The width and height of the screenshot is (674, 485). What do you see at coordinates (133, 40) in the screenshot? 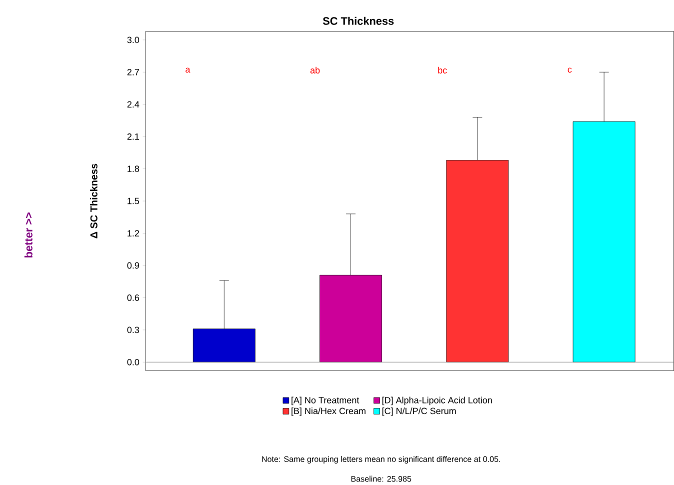
I see `y-tick-label: 3.0` at bounding box center [133, 40].